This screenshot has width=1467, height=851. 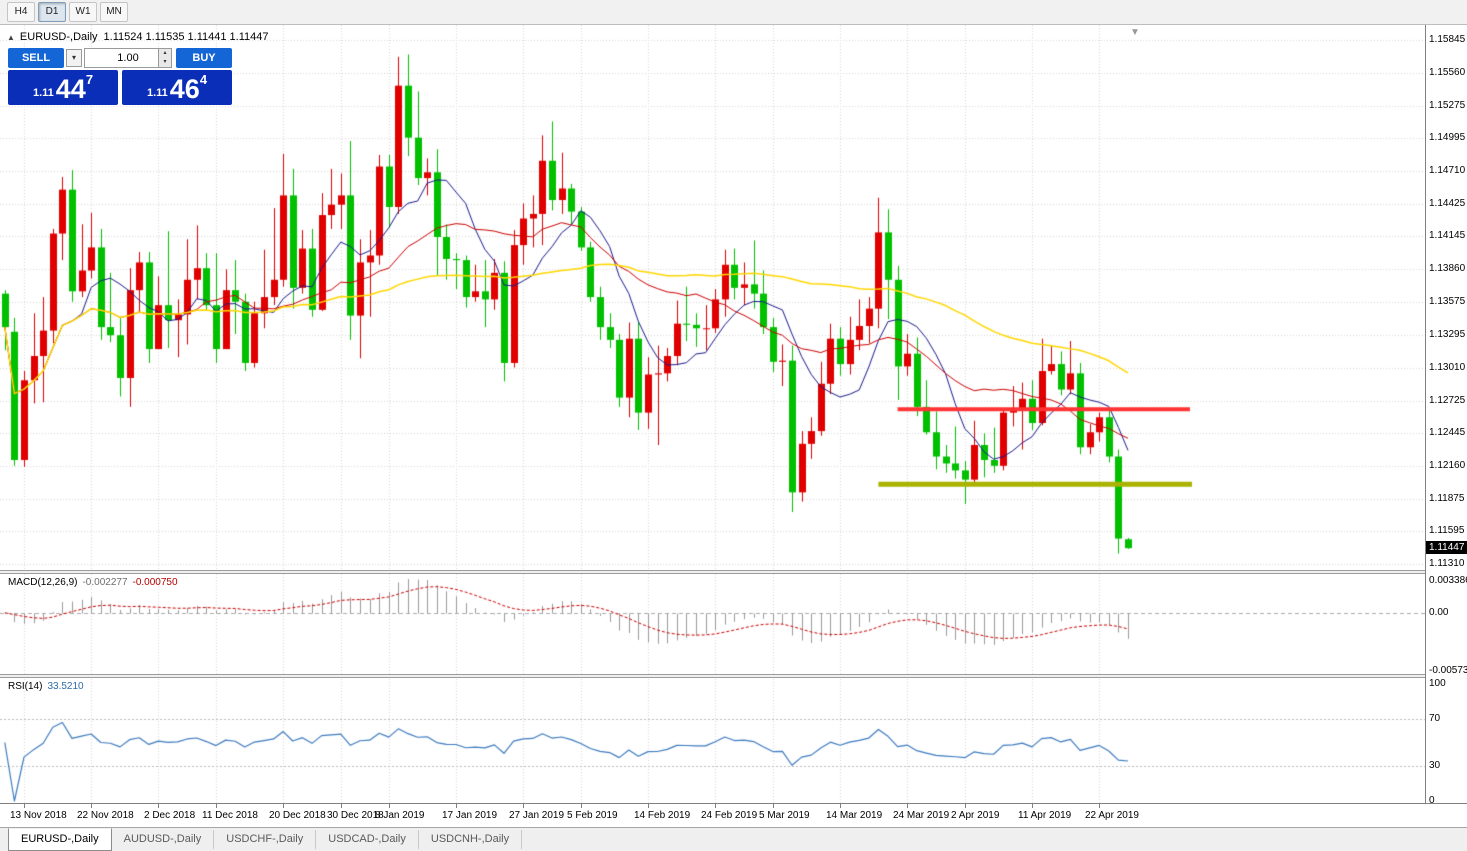 I want to click on price-axis-label: 1.11595, so click(x=1447, y=531).